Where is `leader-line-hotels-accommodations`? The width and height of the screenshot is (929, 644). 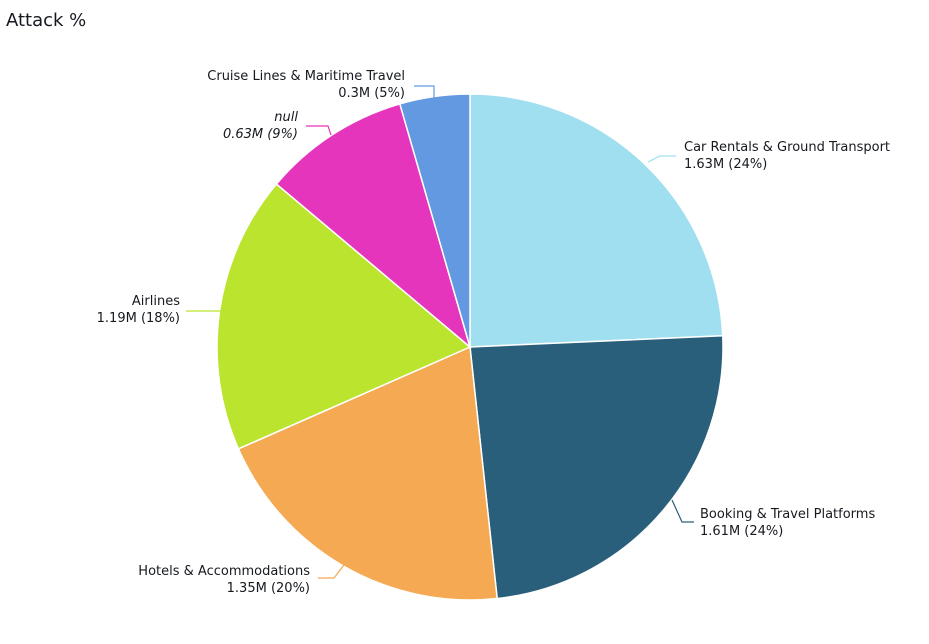
leader-line-hotels-accommodations is located at coordinates (331, 571).